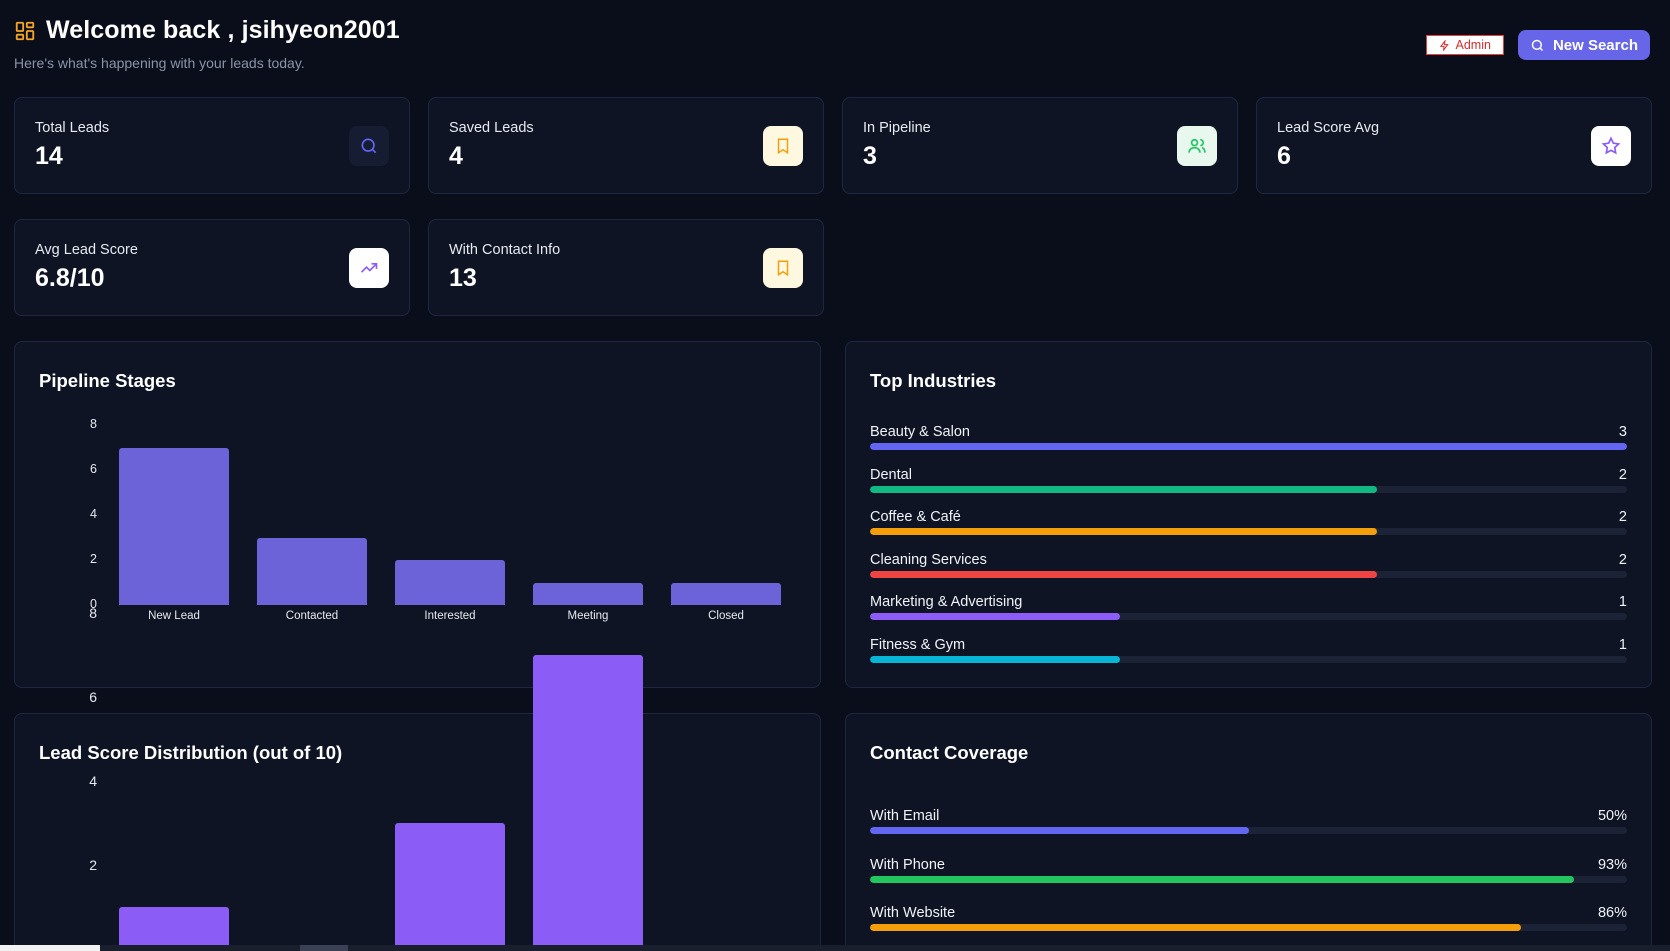 This screenshot has width=1670, height=951. I want to click on star-icon, so click(1611, 146).